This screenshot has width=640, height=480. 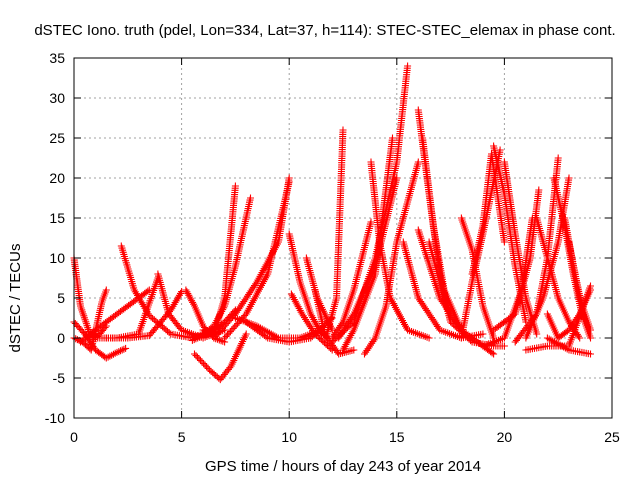 I want to click on x-tick-label: 15, so click(x=397, y=437).